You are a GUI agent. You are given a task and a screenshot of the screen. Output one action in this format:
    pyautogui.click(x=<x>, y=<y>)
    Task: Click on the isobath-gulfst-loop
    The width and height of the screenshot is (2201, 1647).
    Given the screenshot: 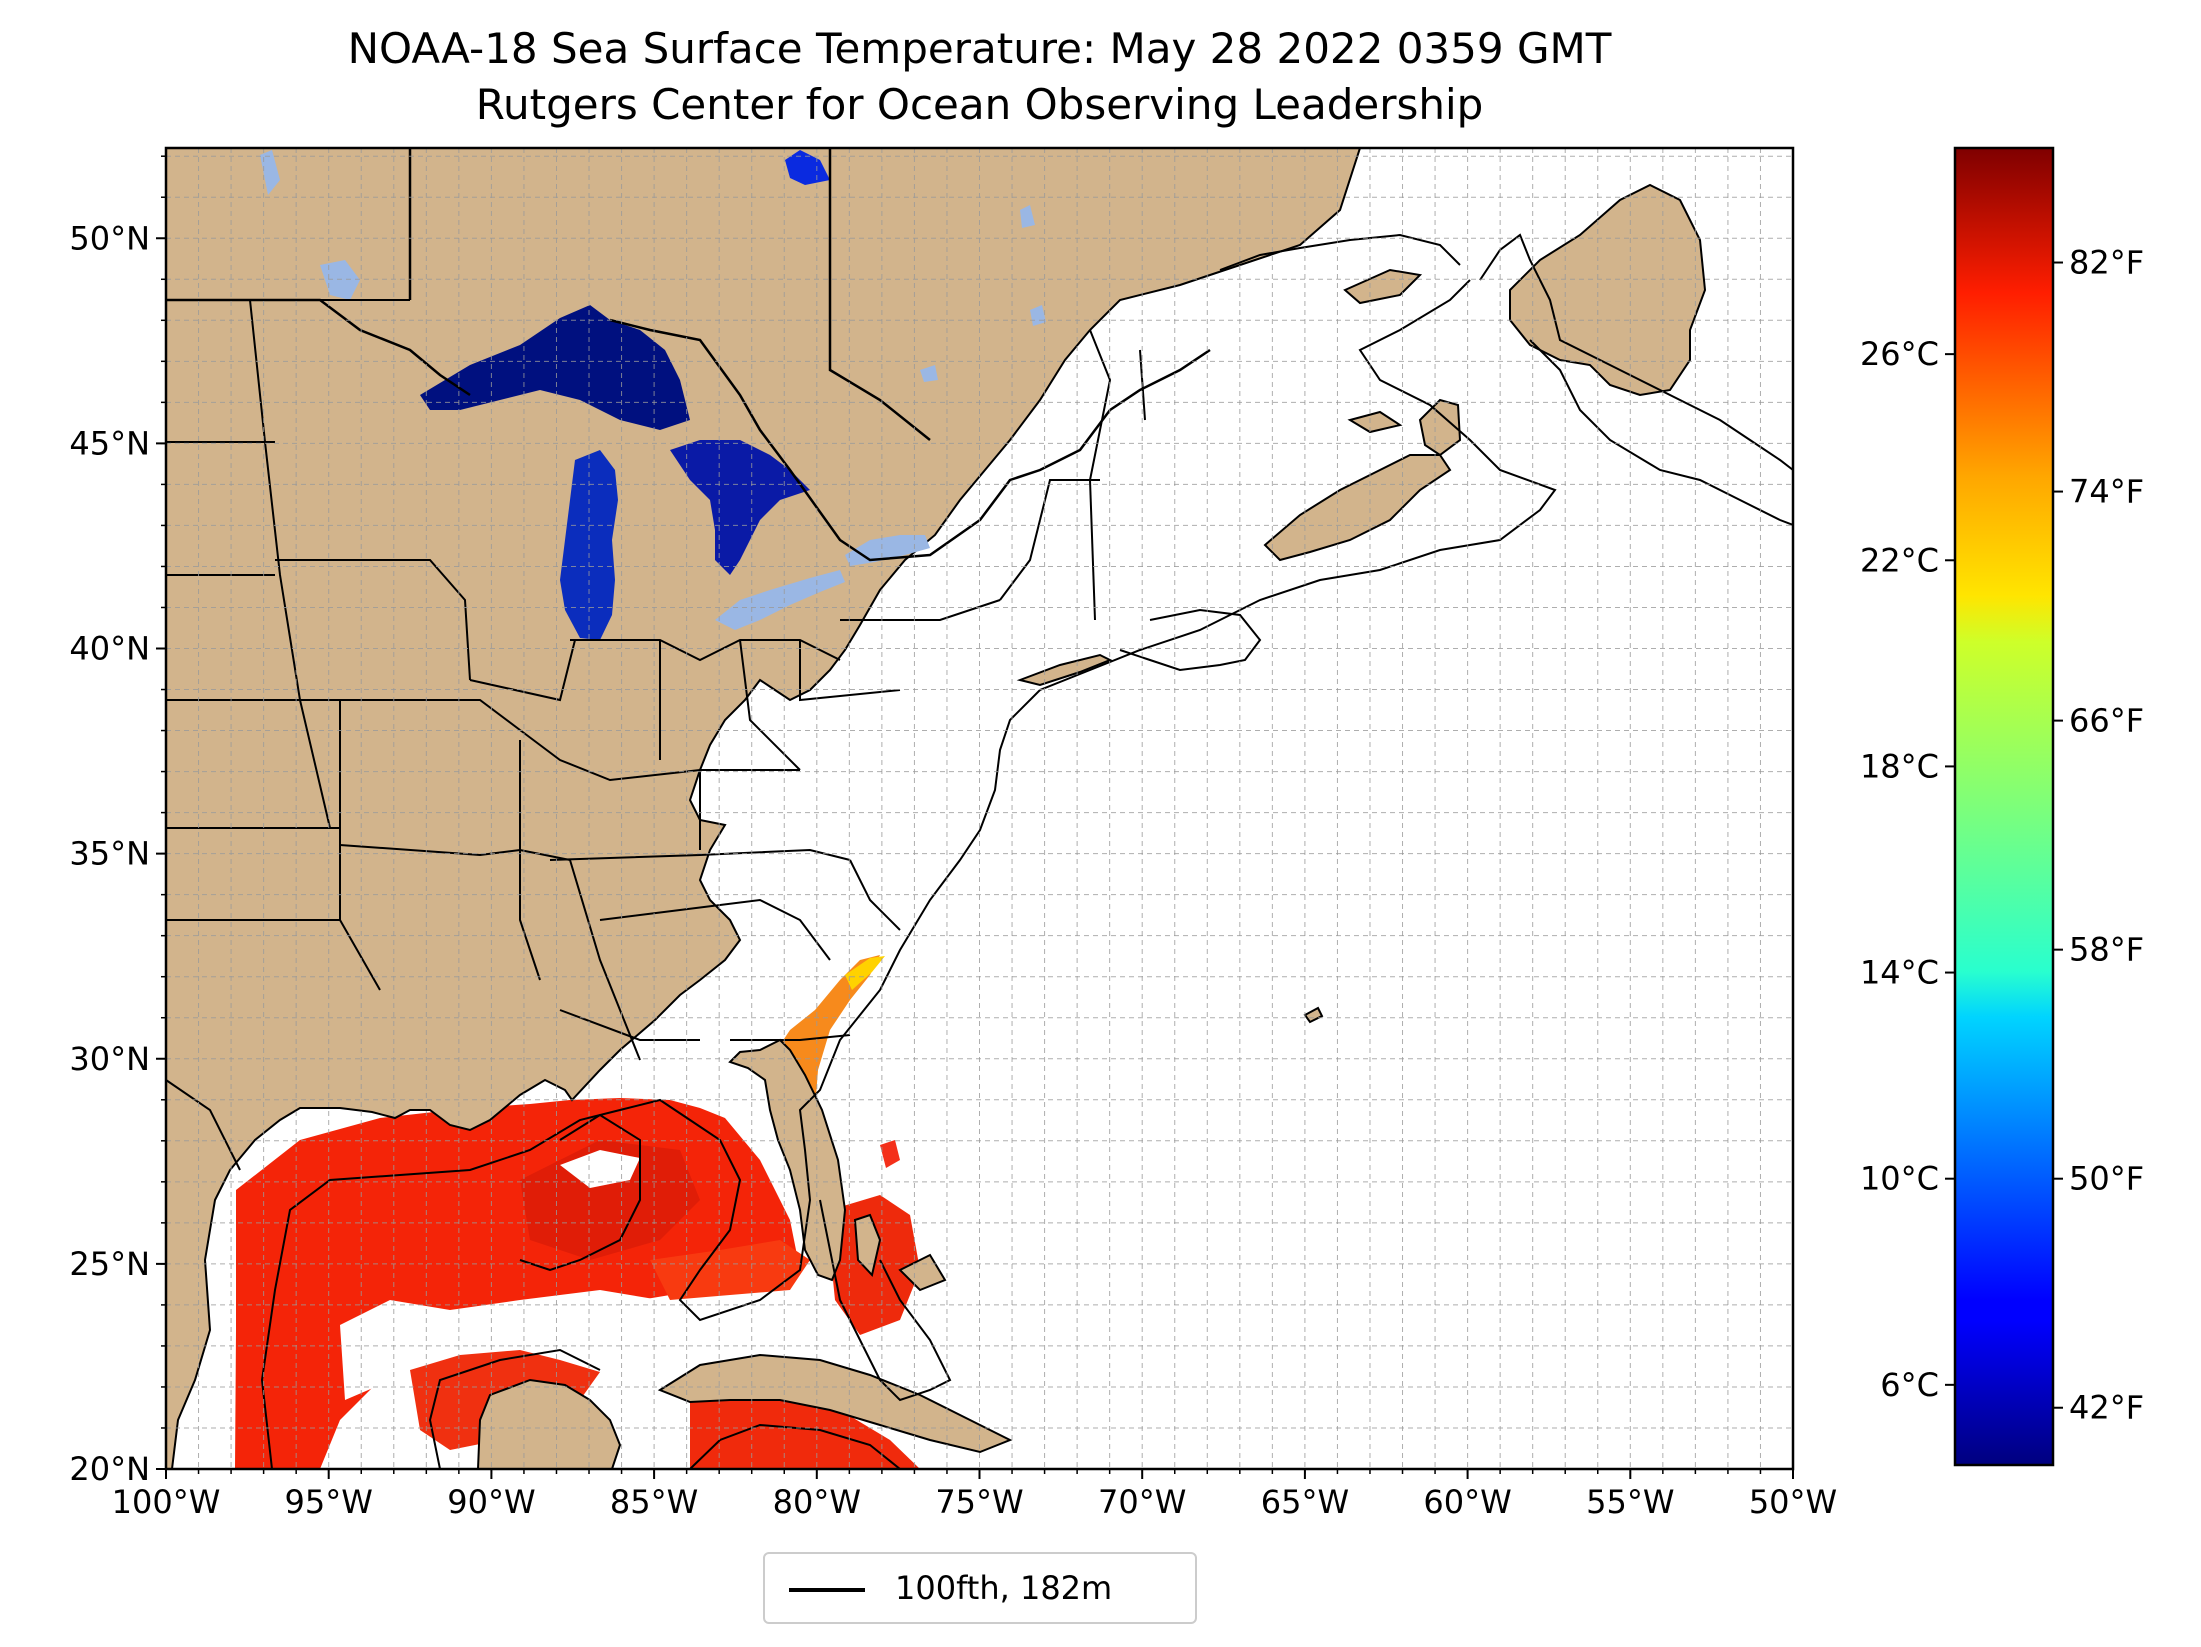 What is the action you would take?
    pyautogui.click(x=580, y=1192)
    